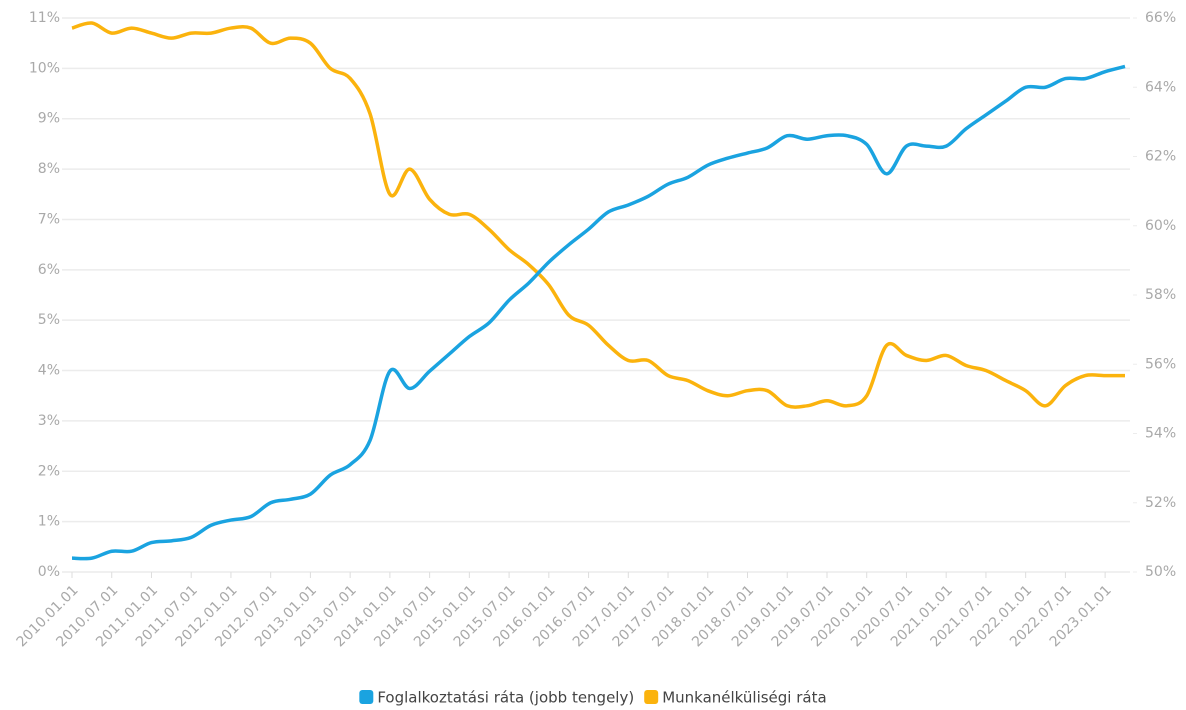 Image resolution: width=1186 pixels, height=710 pixels. Describe the element at coordinates (49, 421) in the screenshot. I see `y-tick-label: 3%` at that location.